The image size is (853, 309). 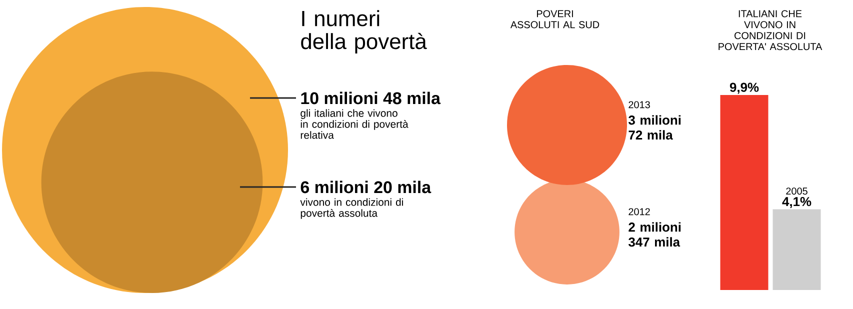 I want to click on data-label: 2 milioni 347 mila, so click(x=654, y=234).